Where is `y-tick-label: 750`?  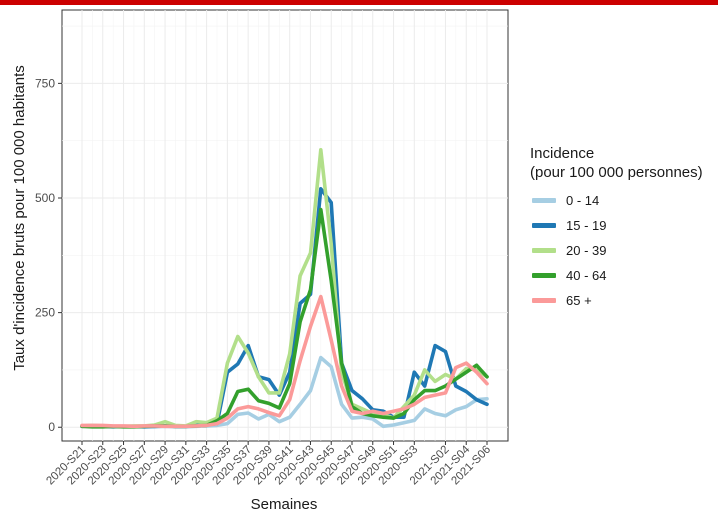 y-tick-label: 750 is located at coordinates (45, 83).